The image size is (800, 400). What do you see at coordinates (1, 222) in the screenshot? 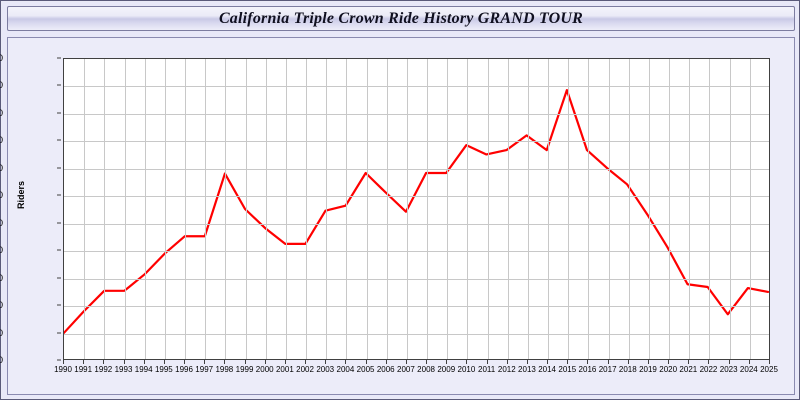
I see `y-axis-tick-label: 250` at bounding box center [1, 222].